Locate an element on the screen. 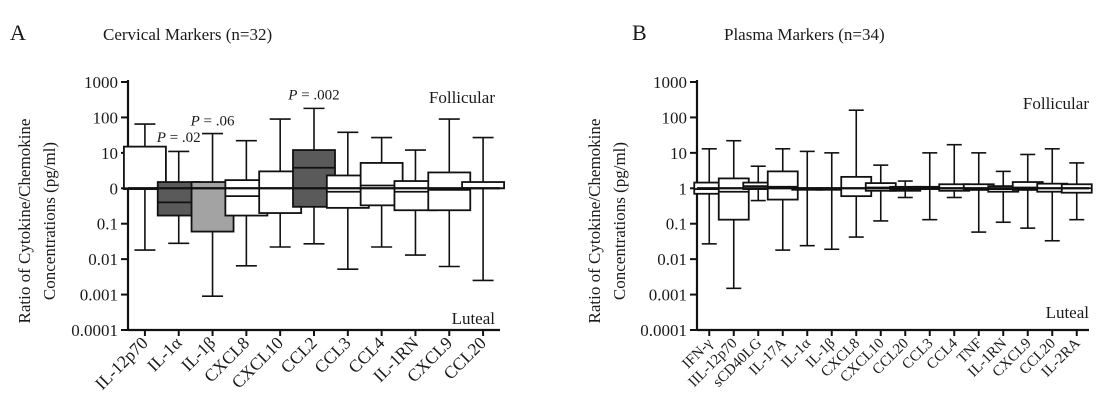 This screenshot has height=413, width=1100. panel-letter: A is located at coordinates (18, 32).